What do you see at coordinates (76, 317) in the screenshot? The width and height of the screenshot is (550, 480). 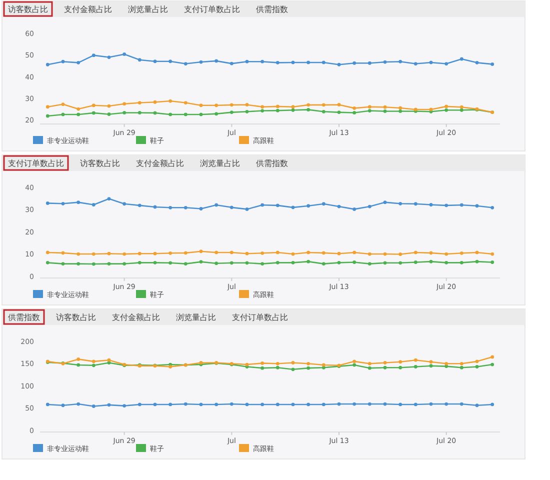 I see `text: 访客数占比` at bounding box center [76, 317].